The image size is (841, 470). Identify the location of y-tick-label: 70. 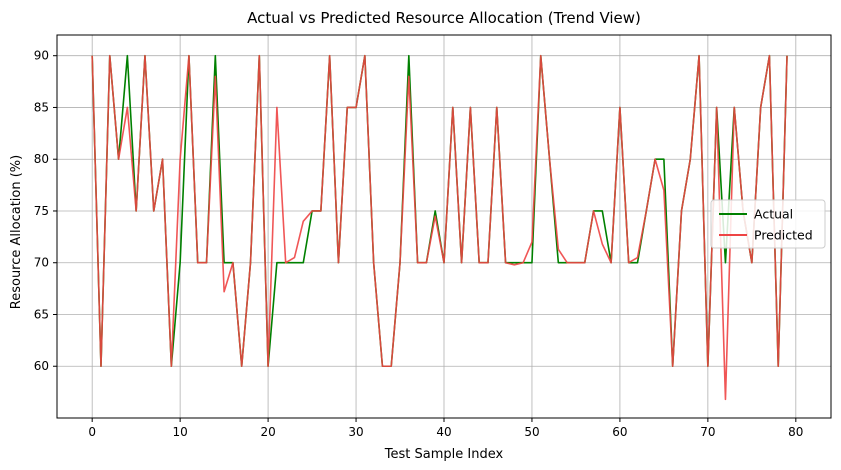
(41, 263).